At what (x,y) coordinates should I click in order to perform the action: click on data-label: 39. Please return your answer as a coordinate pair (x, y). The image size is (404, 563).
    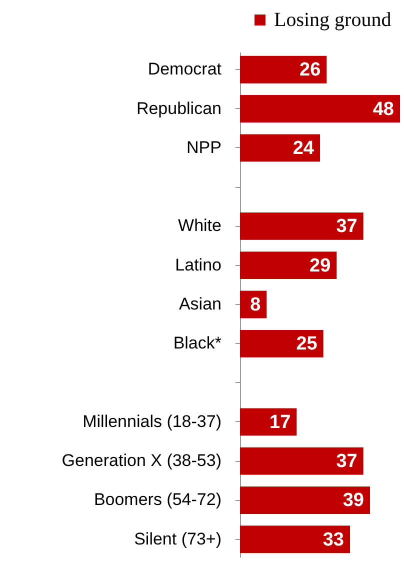
    Looking at the image, I should click on (353, 501).